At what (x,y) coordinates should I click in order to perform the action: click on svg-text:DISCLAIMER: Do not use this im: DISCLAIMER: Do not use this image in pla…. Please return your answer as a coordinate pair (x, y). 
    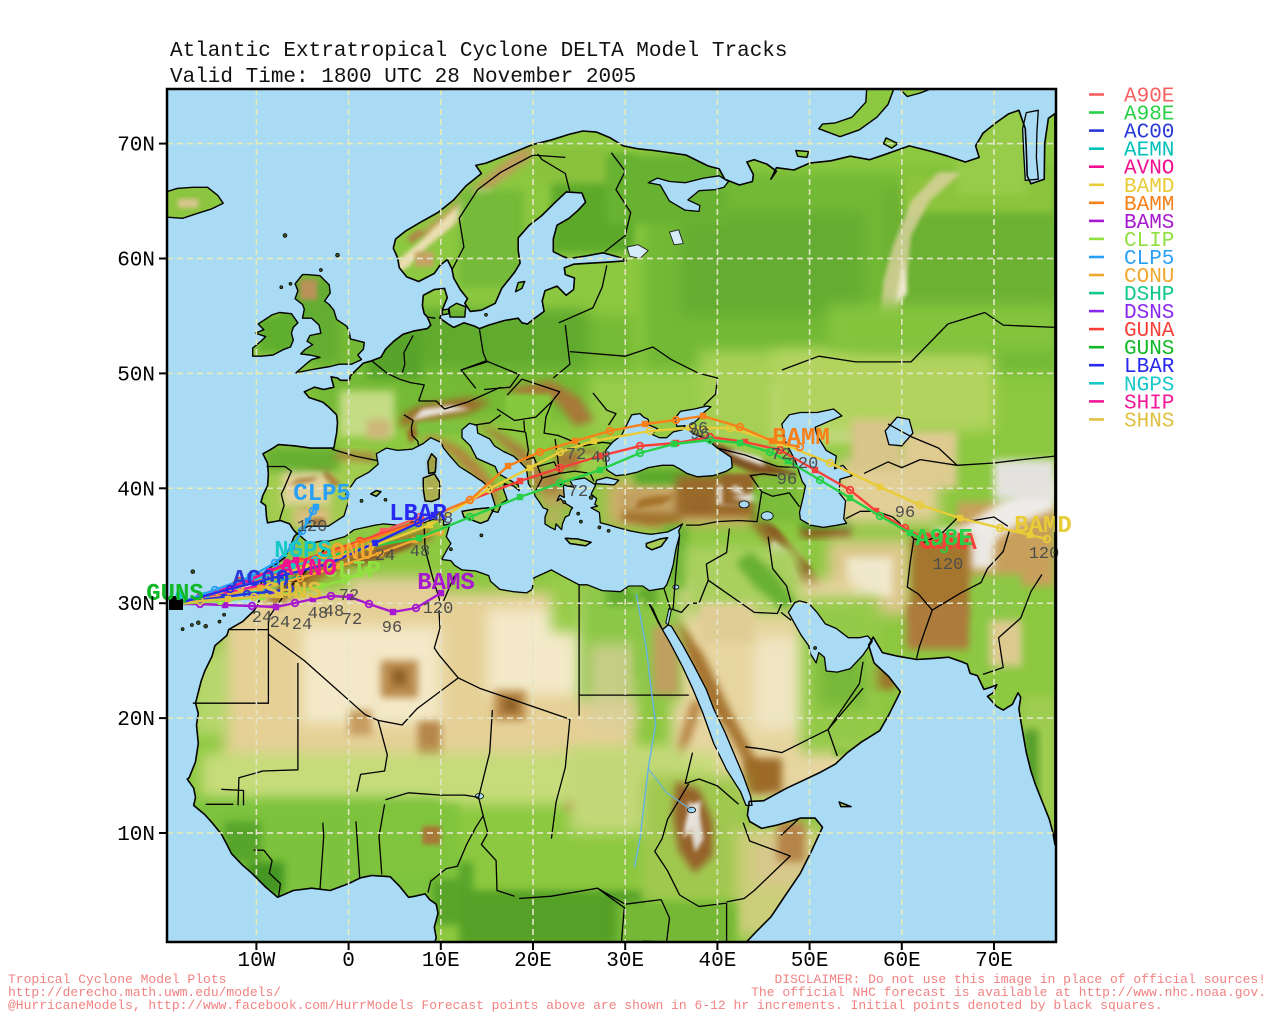
    Looking at the image, I should click on (1020, 979).